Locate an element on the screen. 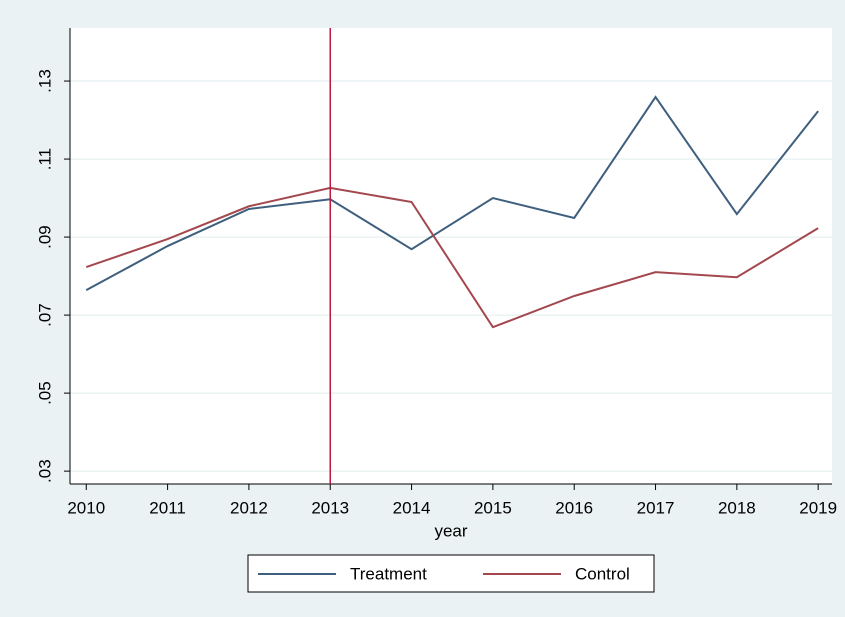 This screenshot has width=845, height=617. legend-label: Treatment is located at coordinates (388, 573).